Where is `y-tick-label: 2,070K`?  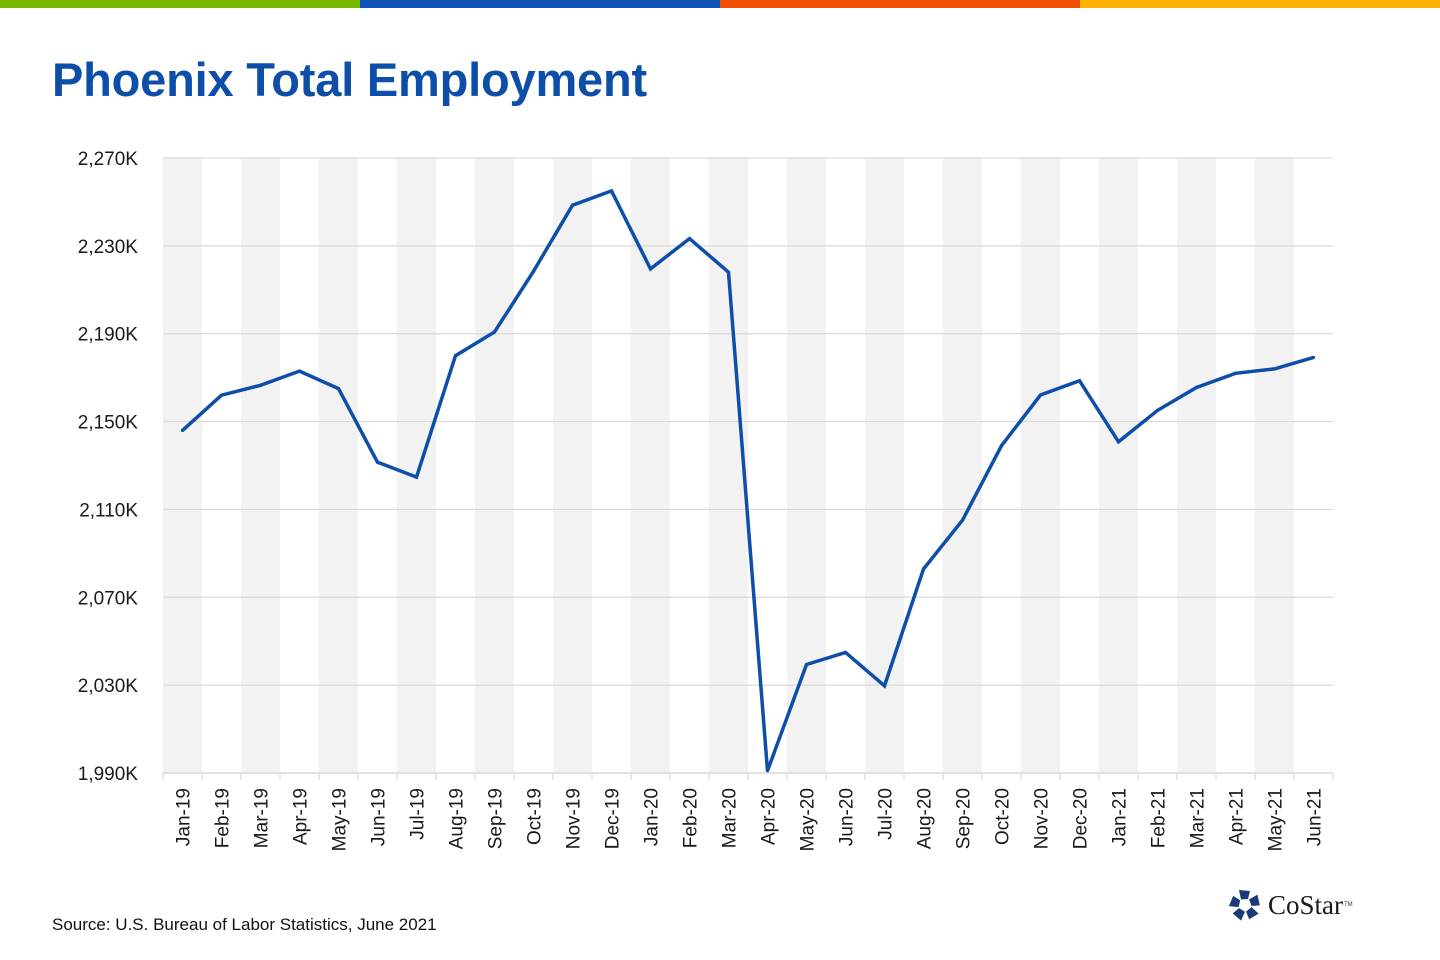 y-tick-label: 2,070K is located at coordinates (108, 598).